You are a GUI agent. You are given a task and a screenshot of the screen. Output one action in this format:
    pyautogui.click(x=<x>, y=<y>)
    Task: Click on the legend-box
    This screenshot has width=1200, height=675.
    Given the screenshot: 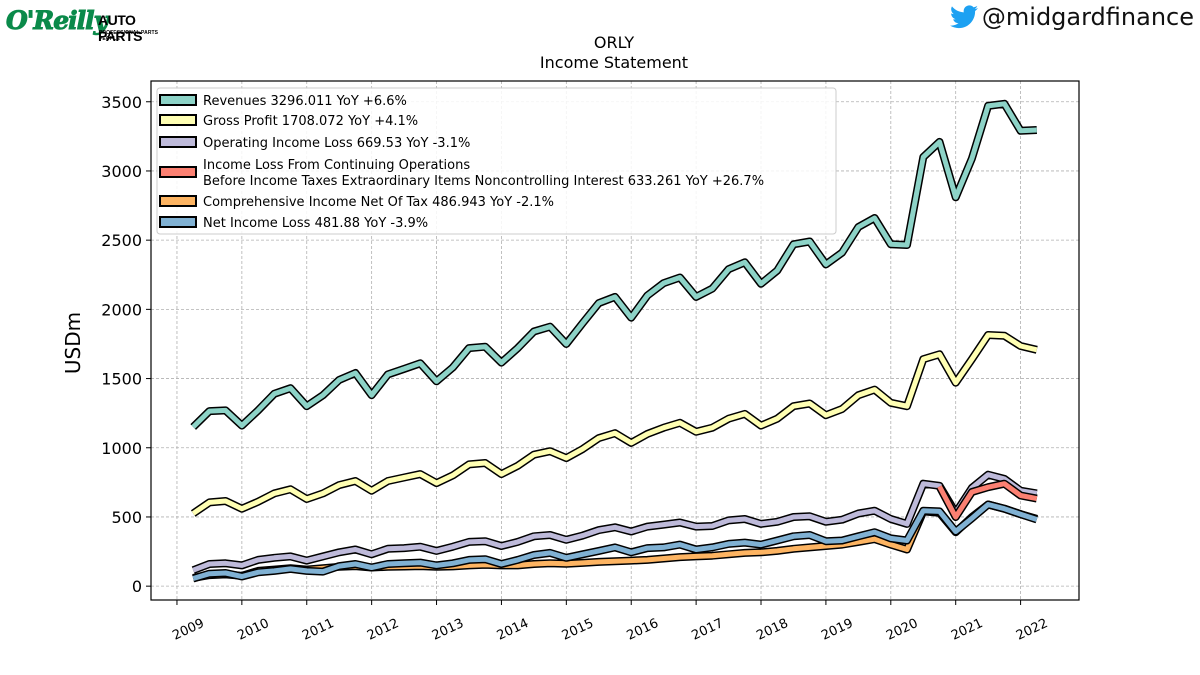 What is the action you would take?
    pyautogui.click(x=496, y=161)
    